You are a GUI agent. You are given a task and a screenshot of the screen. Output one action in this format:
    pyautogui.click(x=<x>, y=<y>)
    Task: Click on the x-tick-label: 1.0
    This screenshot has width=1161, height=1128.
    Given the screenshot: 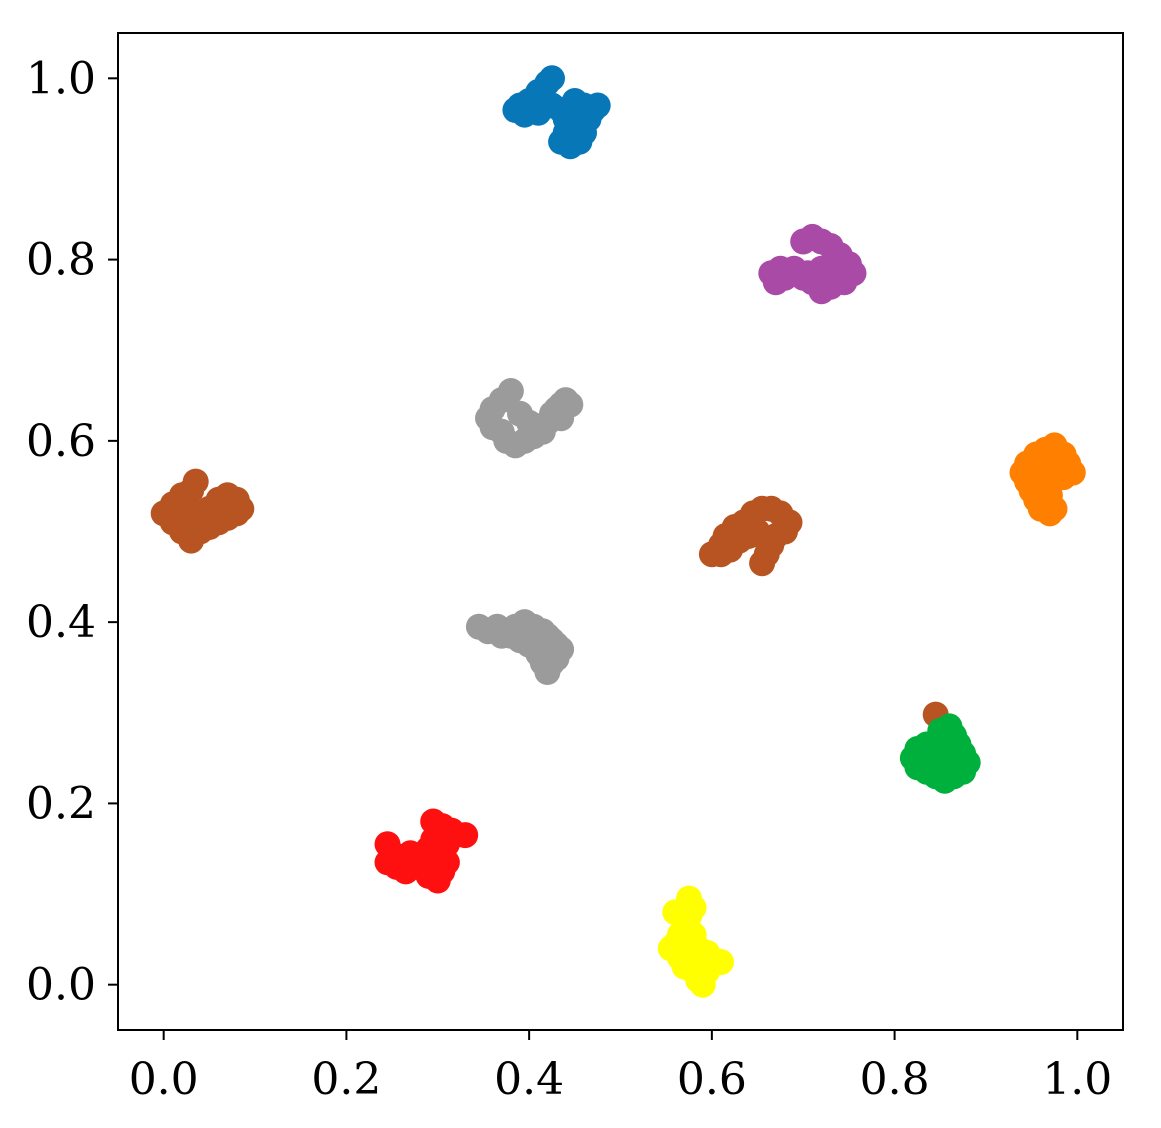 What is the action you would take?
    pyautogui.click(x=1077, y=1079)
    